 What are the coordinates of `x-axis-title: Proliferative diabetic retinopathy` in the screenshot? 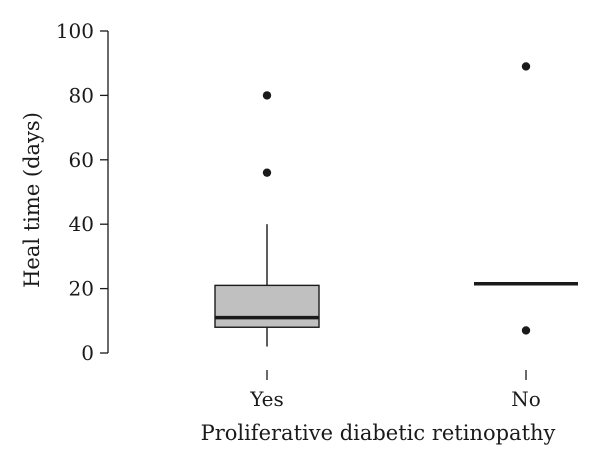 It's located at (378, 433).